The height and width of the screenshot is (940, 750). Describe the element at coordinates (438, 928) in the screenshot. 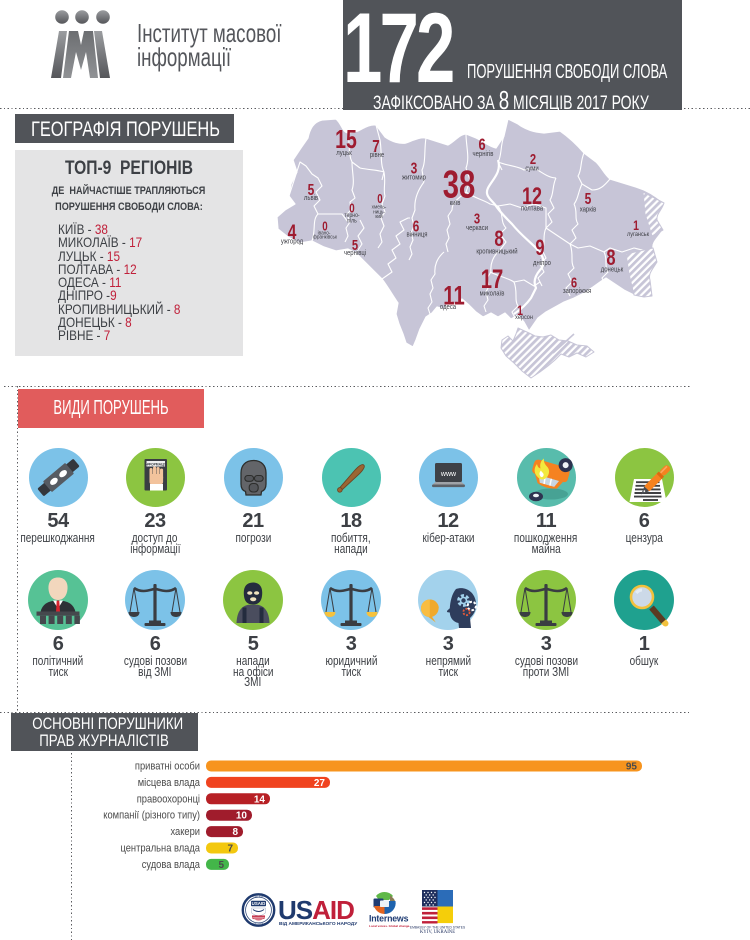

I see `svg-text: EMBASSY OF THE UNITED STATES` at that location.